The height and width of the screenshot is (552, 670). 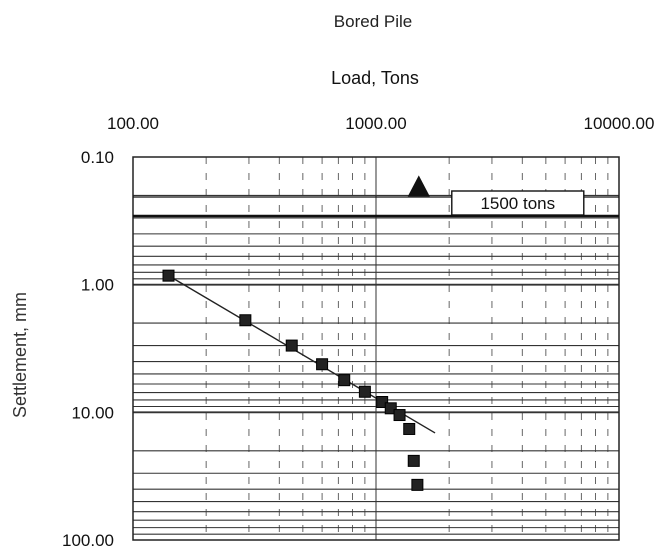 What do you see at coordinates (418, 186) in the screenshot?
I see `triangle-marker-icon` at bounding box center [418, 186].